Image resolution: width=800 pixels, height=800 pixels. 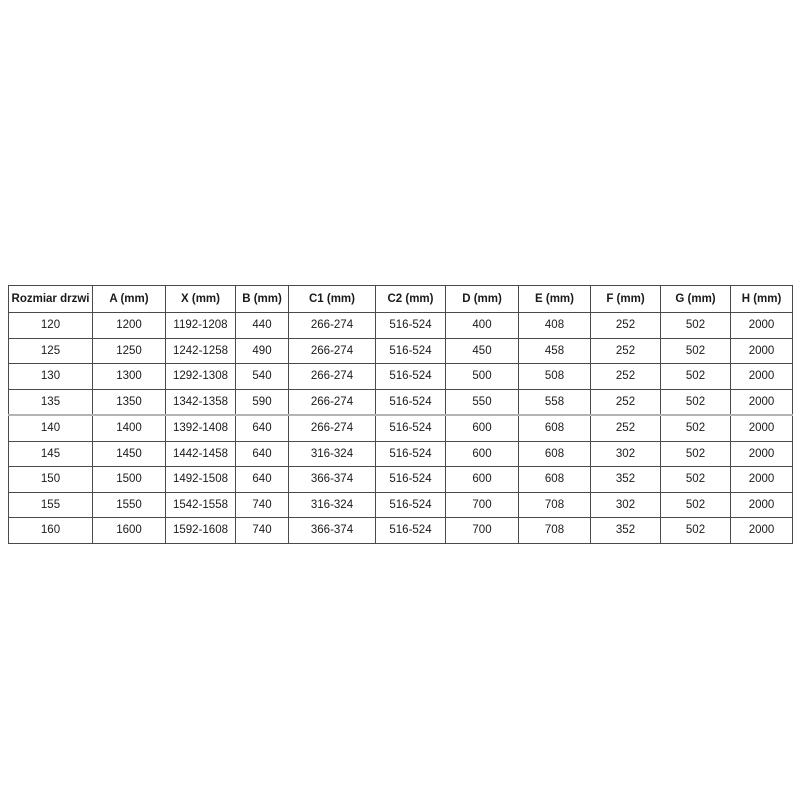 What do you see at coordinates (262, 504) in the screenshot?
I see `cell-r7-c3: 740` at bounding box center [262, 504].